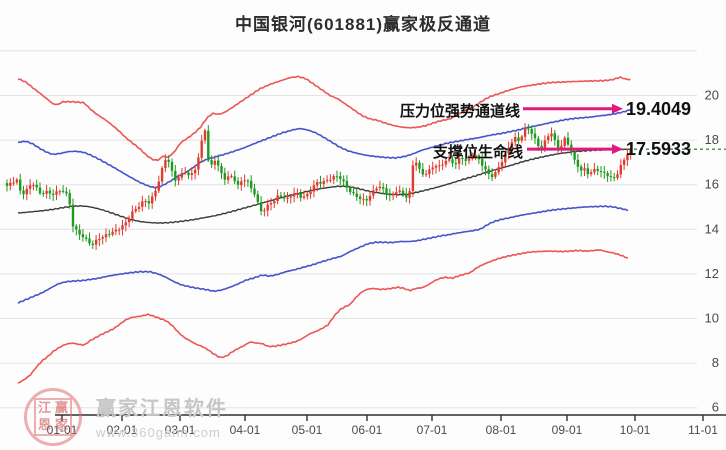 This screenshot has height=450, width=726. I want to click on svg-text: 16, so click(712, 184).